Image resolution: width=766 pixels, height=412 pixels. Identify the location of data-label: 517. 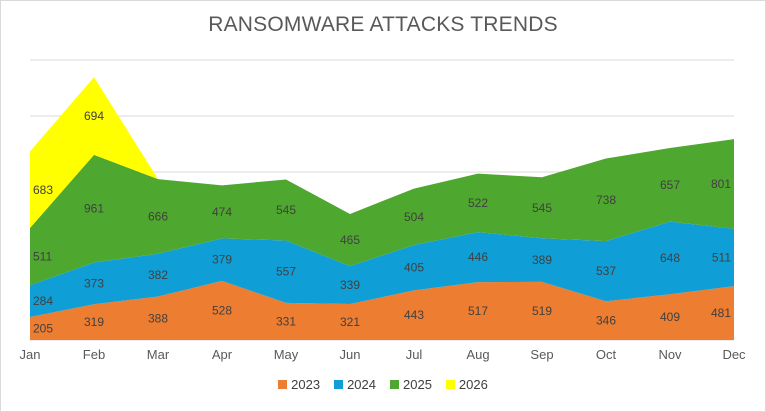
(478, 311).